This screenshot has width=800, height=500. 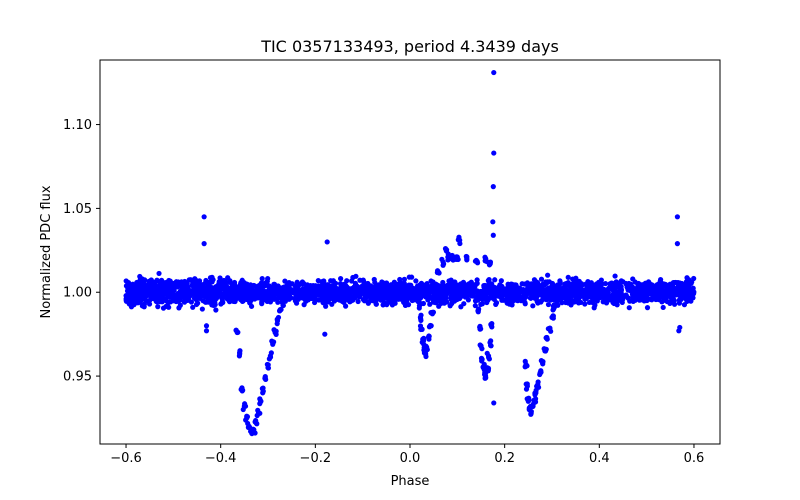 I want to click on y-tick-label: 1.00, so click(x=77, y=293).